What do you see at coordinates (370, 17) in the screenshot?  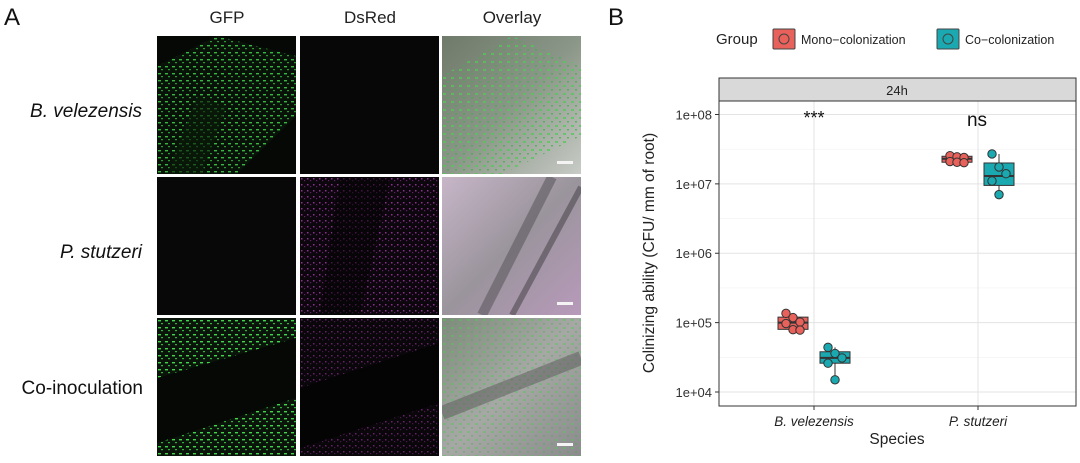 I see `column-header-dsred: DsRed` at bounding box center [370, 17].